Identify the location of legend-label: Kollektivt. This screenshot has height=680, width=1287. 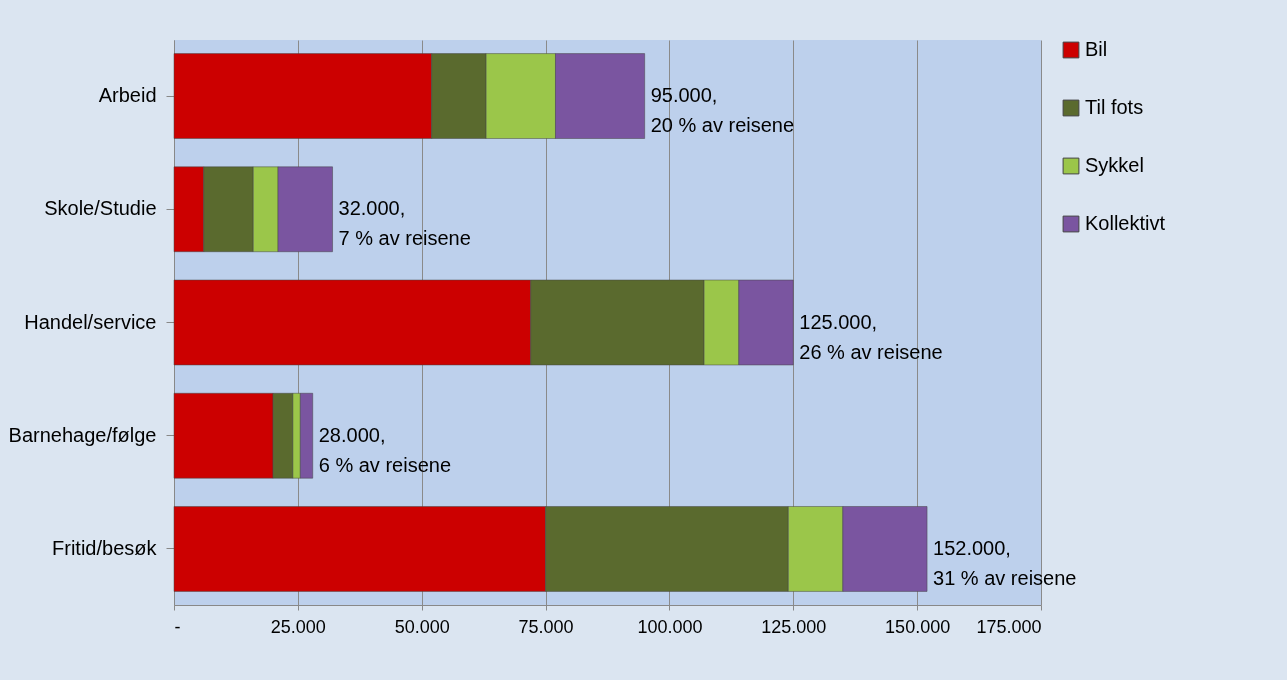
(1125, 223).